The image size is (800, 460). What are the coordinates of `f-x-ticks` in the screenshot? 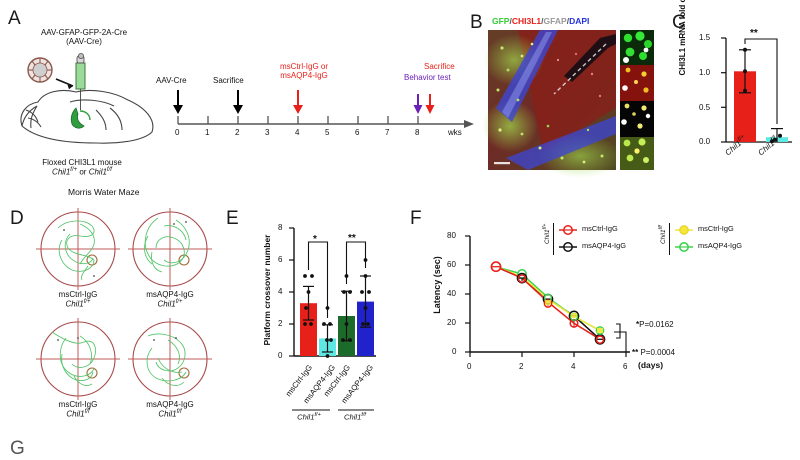 It's located at (548, 354).